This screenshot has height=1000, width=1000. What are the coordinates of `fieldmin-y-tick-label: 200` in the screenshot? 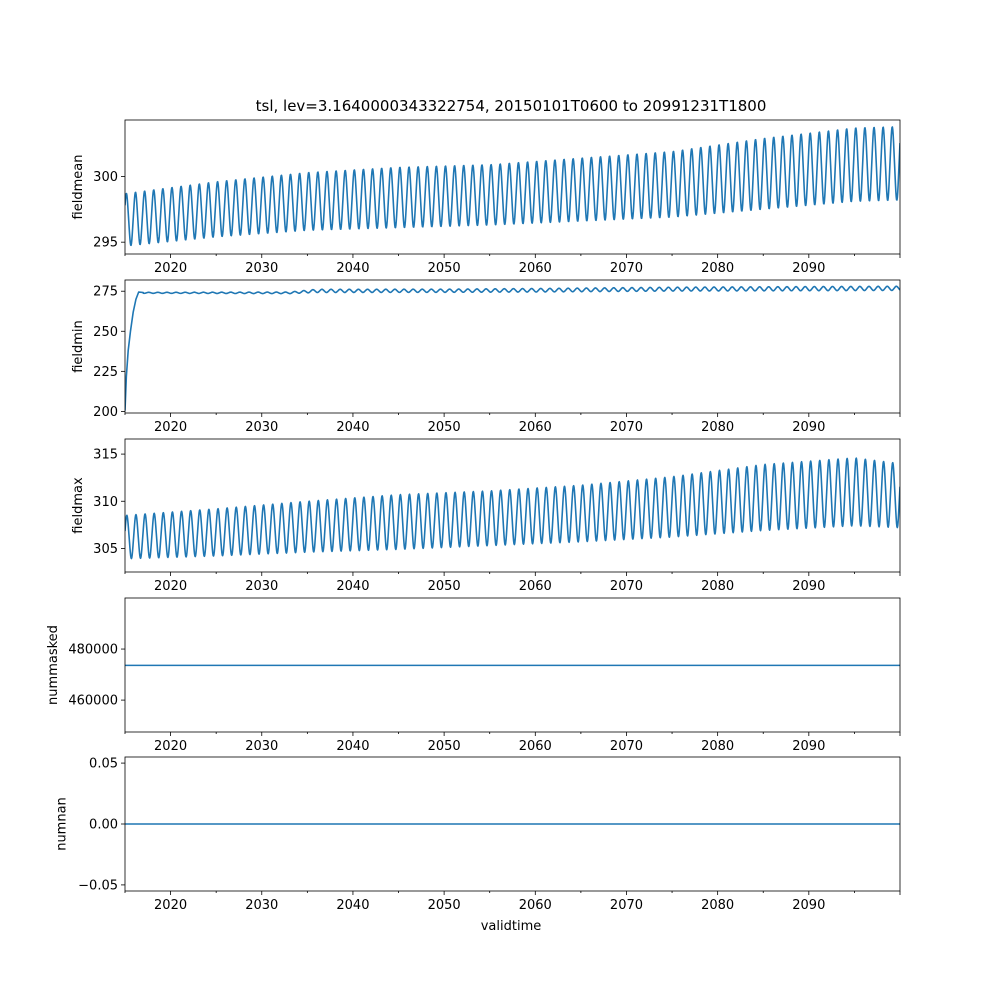 It's located at (105, 412).